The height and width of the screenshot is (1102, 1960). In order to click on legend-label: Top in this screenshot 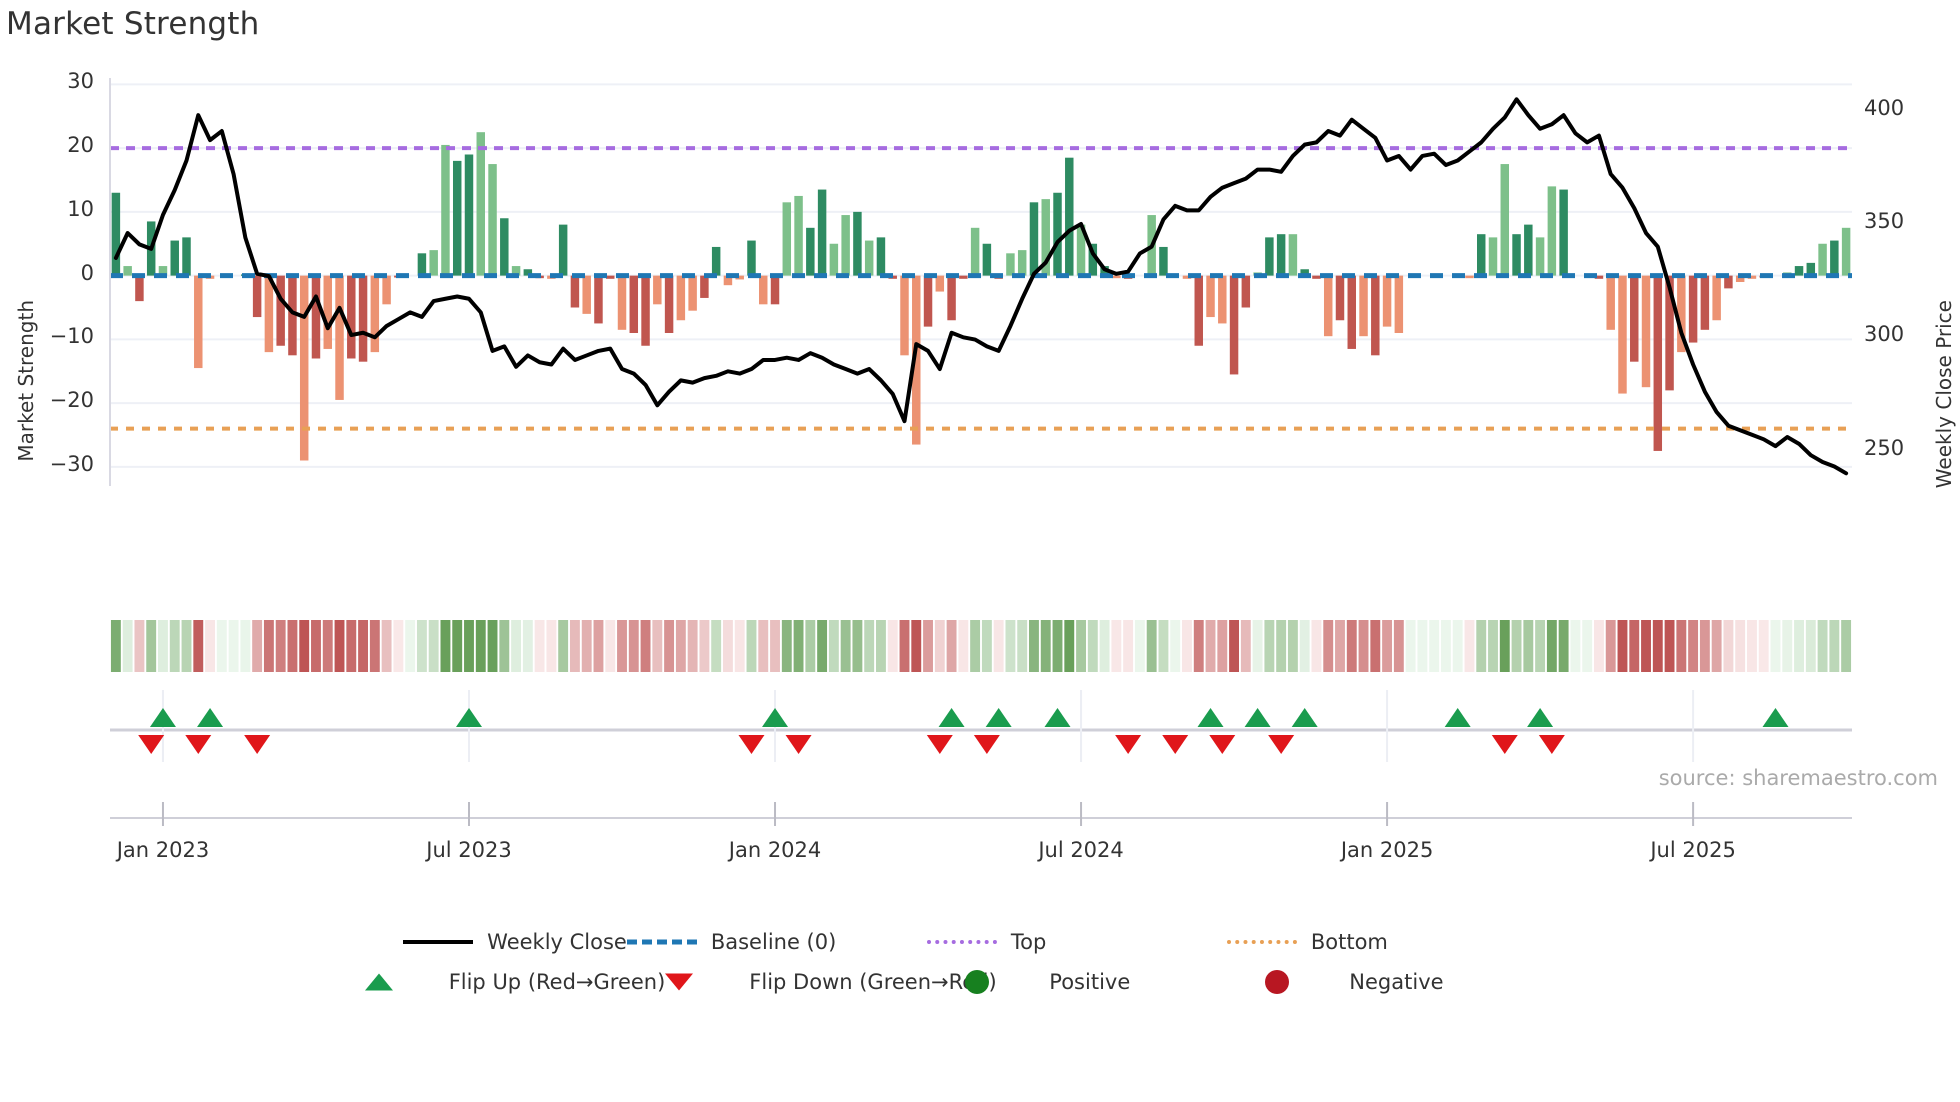, I will do `click(1028, 942)`.